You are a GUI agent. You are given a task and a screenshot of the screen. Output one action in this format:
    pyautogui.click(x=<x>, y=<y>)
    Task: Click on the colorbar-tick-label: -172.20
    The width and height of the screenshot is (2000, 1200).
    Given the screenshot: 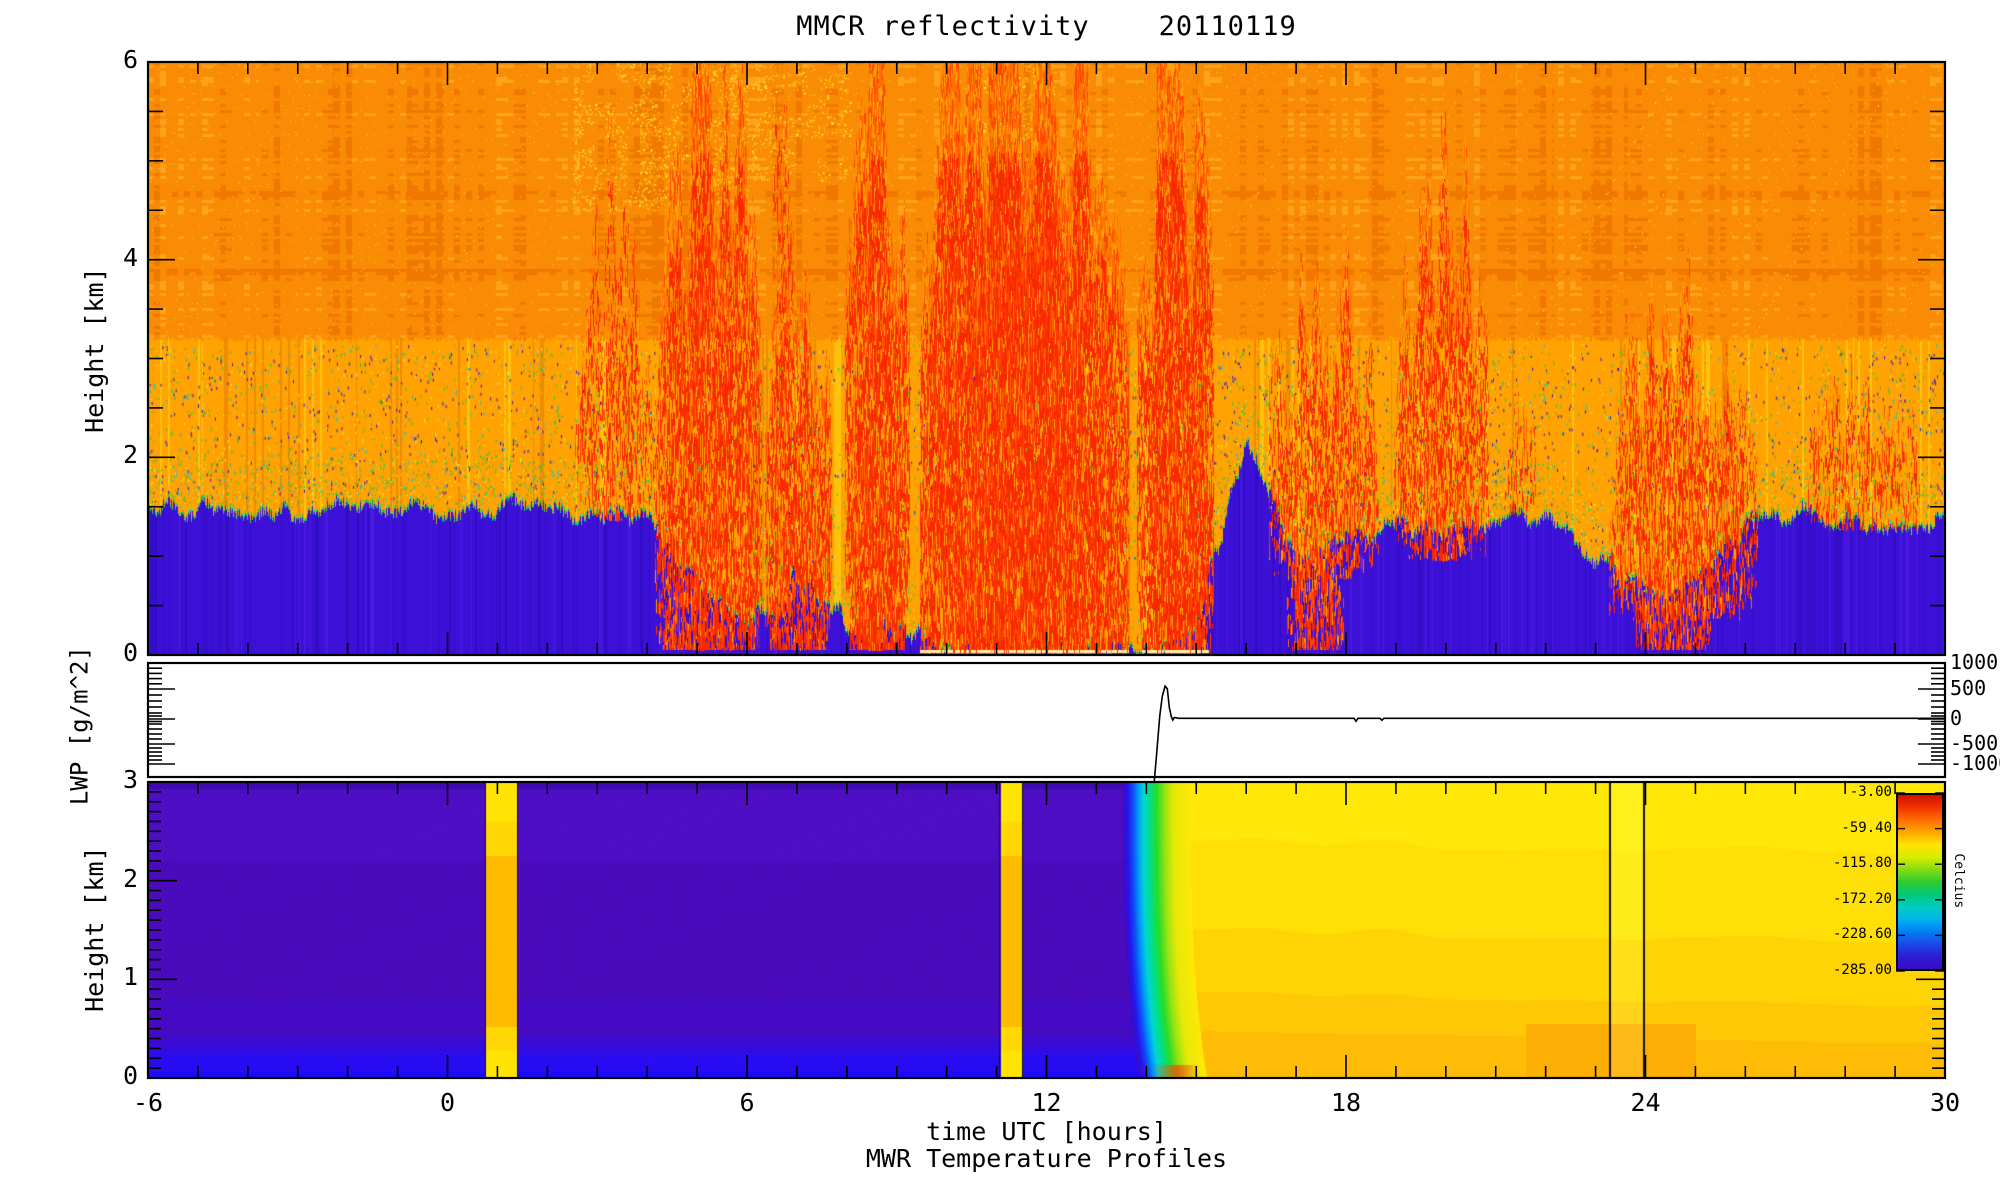 What is the action you would take?
    pyautogui.click(x=1862, y=898)
    